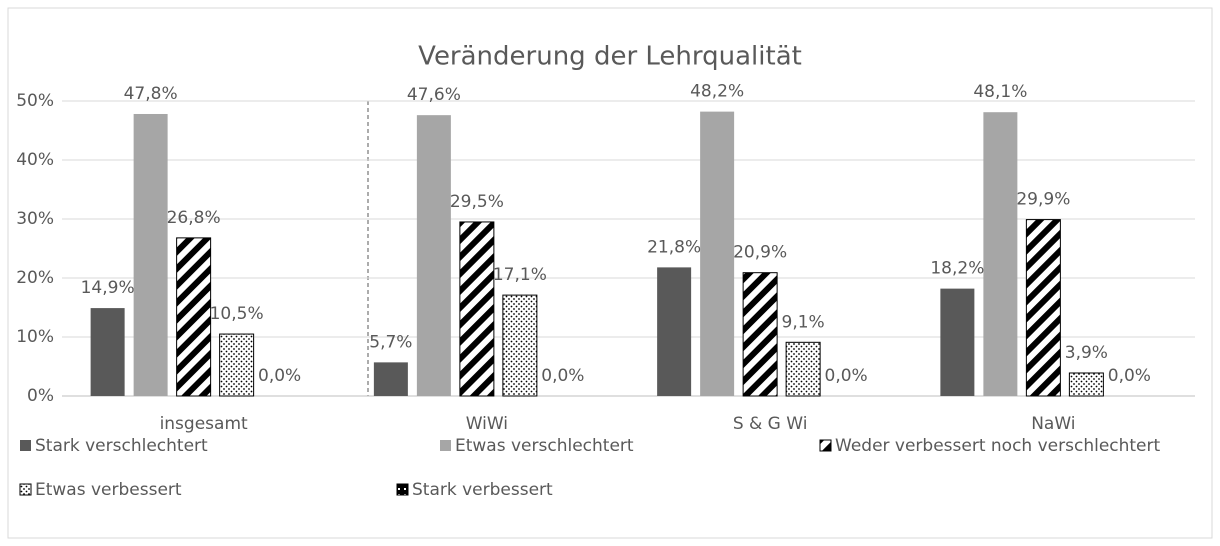 The width and height of the screenshot is (1220, 546). I want to click on y-tick-label: 40%, so click(35, 160).